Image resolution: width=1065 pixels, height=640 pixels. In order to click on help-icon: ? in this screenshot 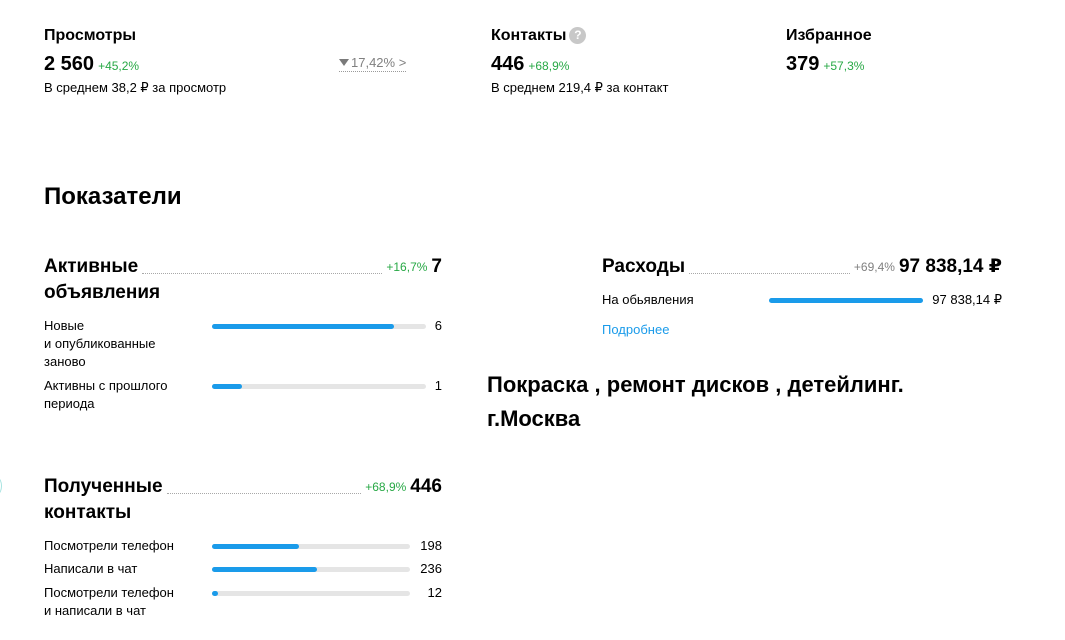, I will do `click(578, 35)`.